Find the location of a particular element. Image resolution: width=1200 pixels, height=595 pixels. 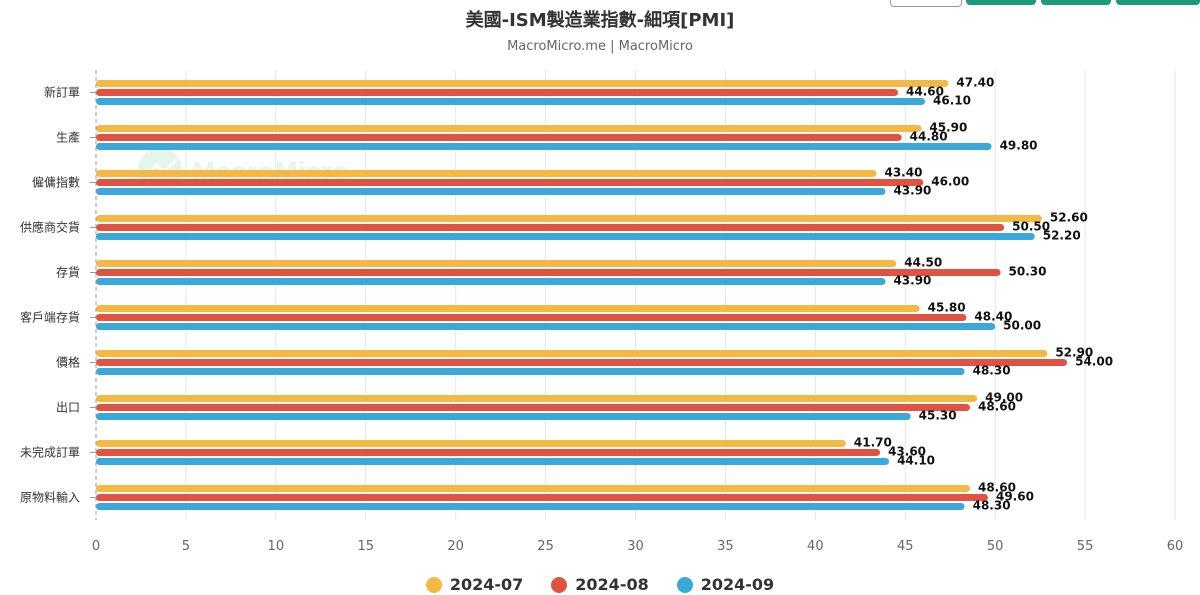

y-category-label: 供應商交貨 is located at coordinates (50, 227).